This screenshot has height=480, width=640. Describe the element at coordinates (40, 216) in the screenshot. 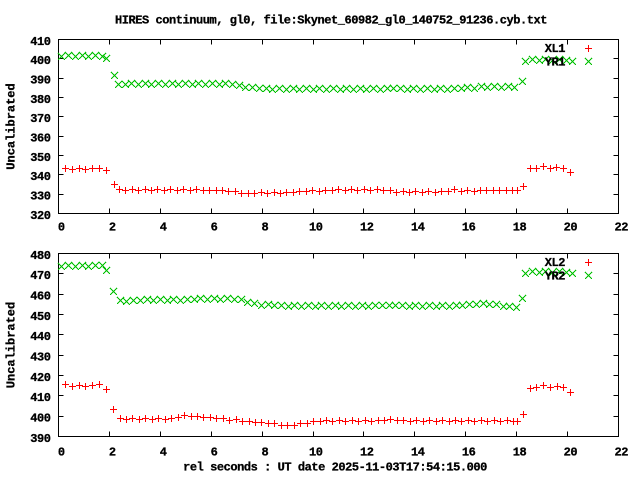

I see `svg-text: 320` at that location.